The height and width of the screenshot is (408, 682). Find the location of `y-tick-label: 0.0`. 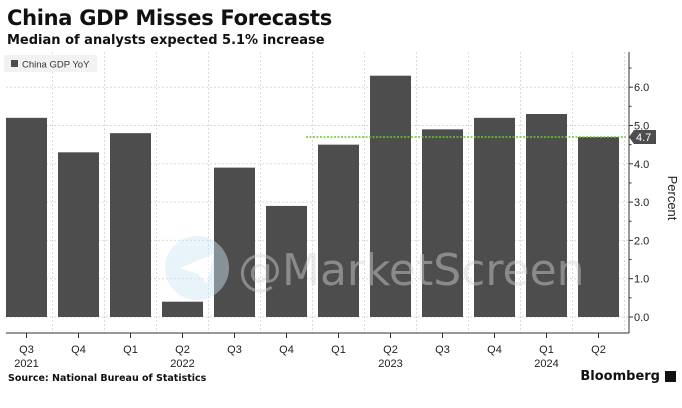

y-tick-label: 0.0 is located at coordinates (641, 318).